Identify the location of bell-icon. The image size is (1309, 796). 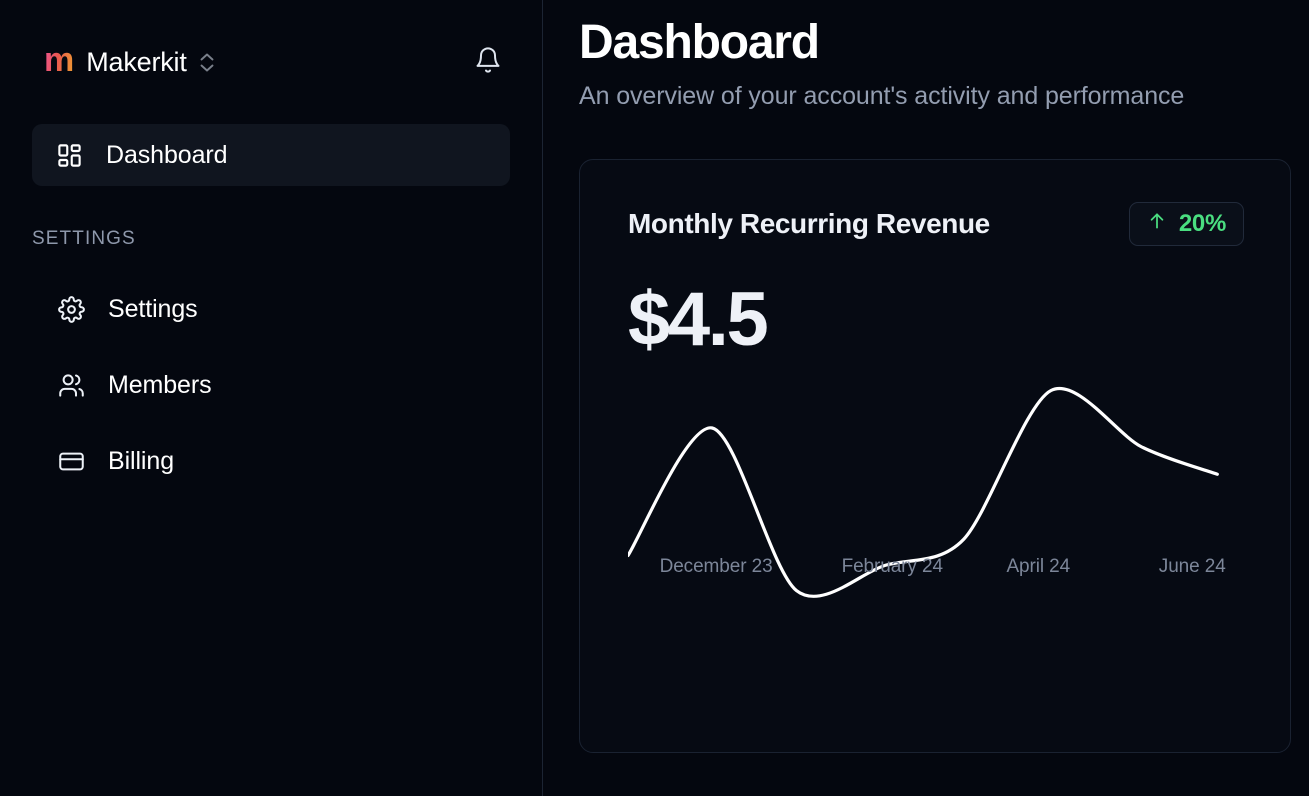
(488, 62).